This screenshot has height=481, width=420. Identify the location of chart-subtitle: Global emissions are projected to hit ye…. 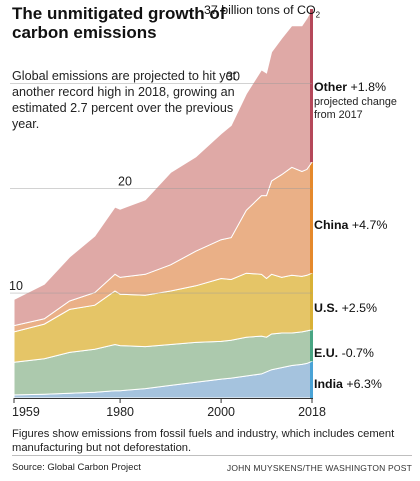
(124, 100).